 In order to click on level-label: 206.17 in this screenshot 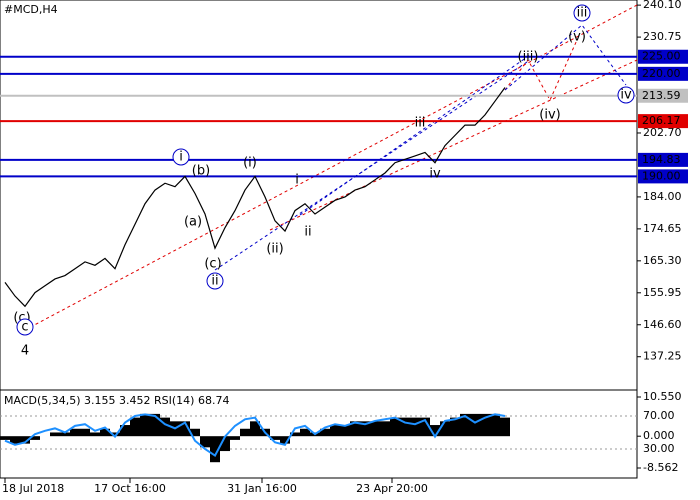, I will do `click(661, 120)`.